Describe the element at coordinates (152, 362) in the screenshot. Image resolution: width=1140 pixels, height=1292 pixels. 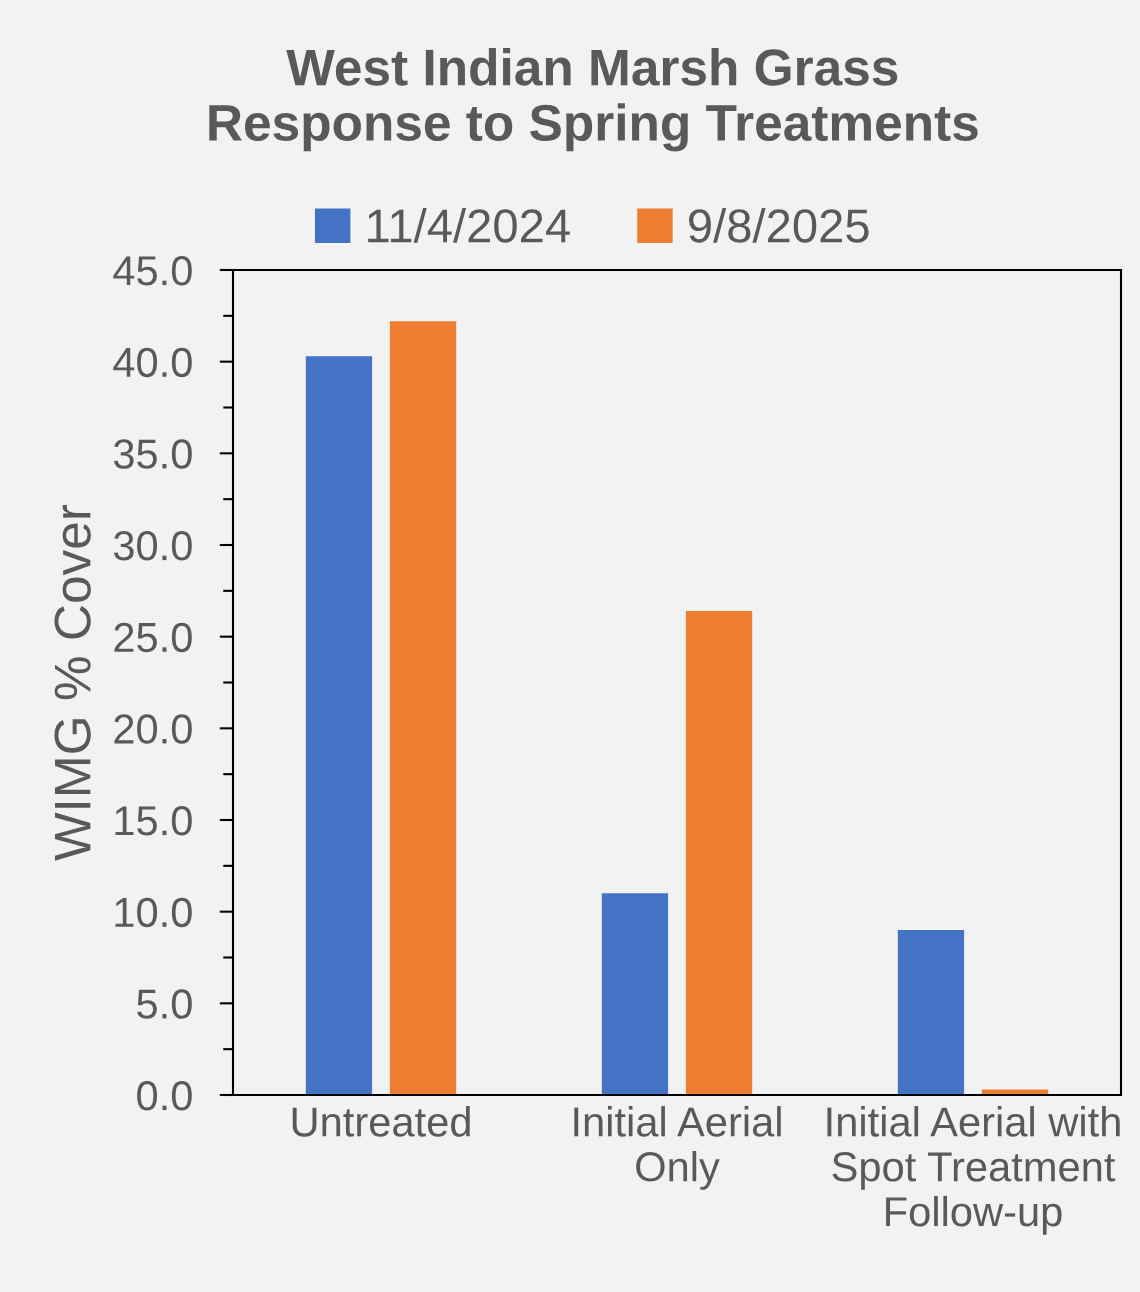
I see `y-tick-label: 40.0` at that location.